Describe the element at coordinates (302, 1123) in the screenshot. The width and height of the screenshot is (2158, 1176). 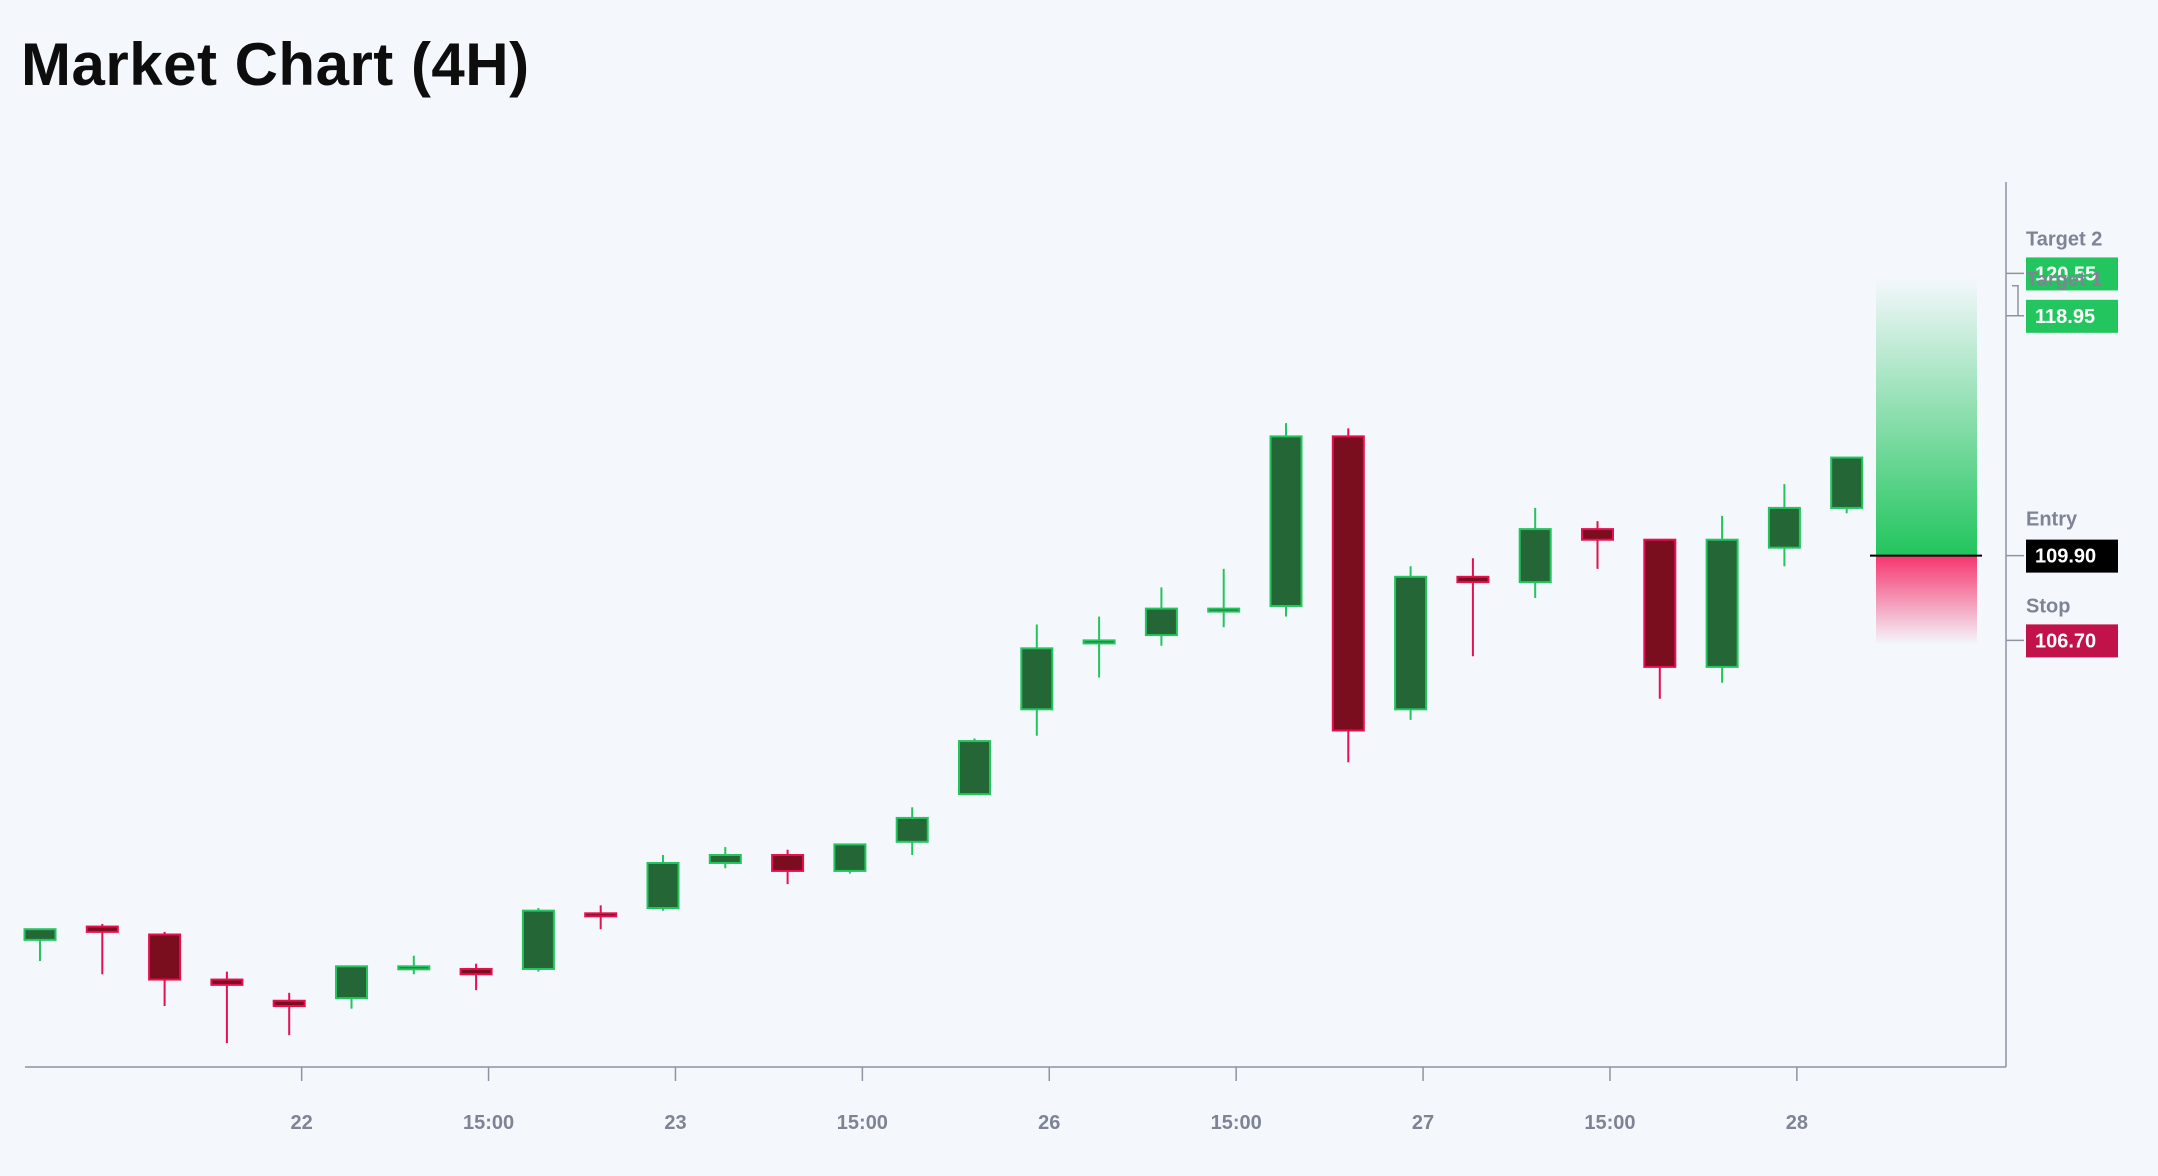
I see `x-tick-label: 22` at that location.